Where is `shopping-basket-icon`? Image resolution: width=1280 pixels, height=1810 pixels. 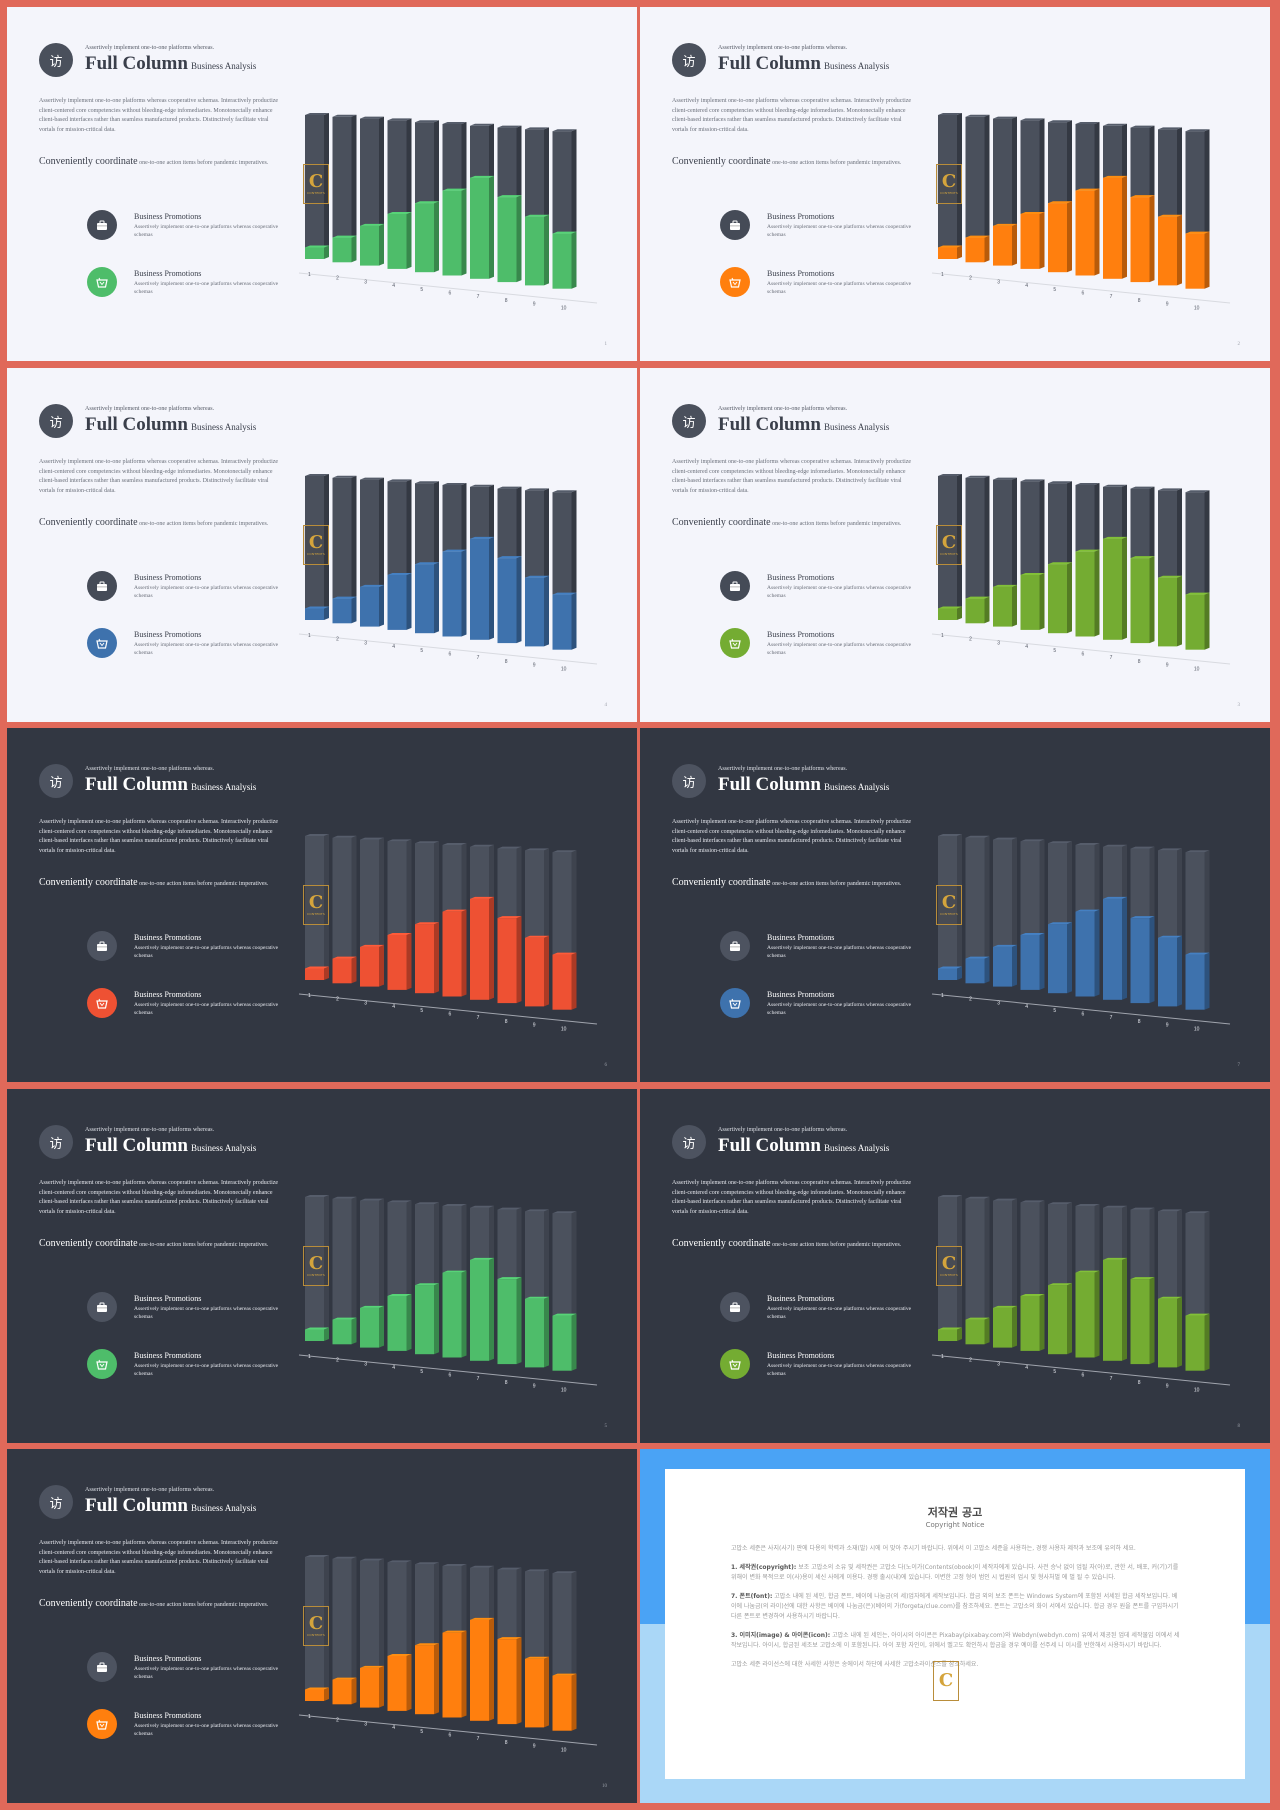 shopping-basket-icon is located at coordinates (102, 1364).